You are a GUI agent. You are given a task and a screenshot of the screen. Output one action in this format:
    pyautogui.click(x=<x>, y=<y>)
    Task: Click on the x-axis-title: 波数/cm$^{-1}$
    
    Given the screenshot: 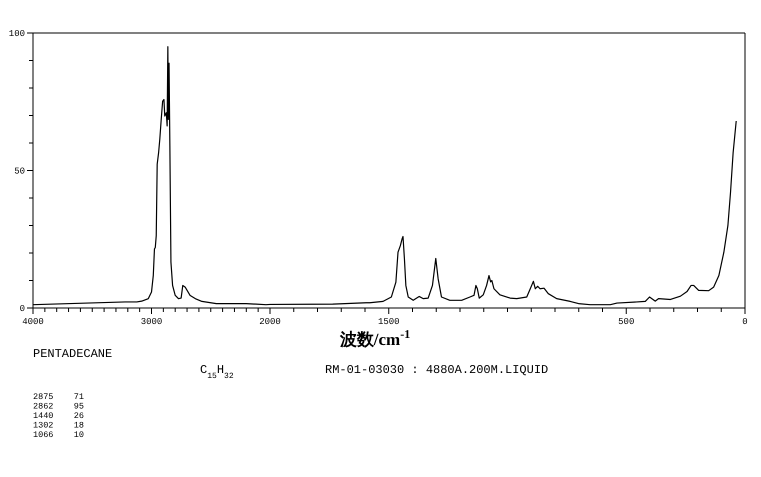 What is the action you would take?
    pyautogui.click(x=374, y=338)
    